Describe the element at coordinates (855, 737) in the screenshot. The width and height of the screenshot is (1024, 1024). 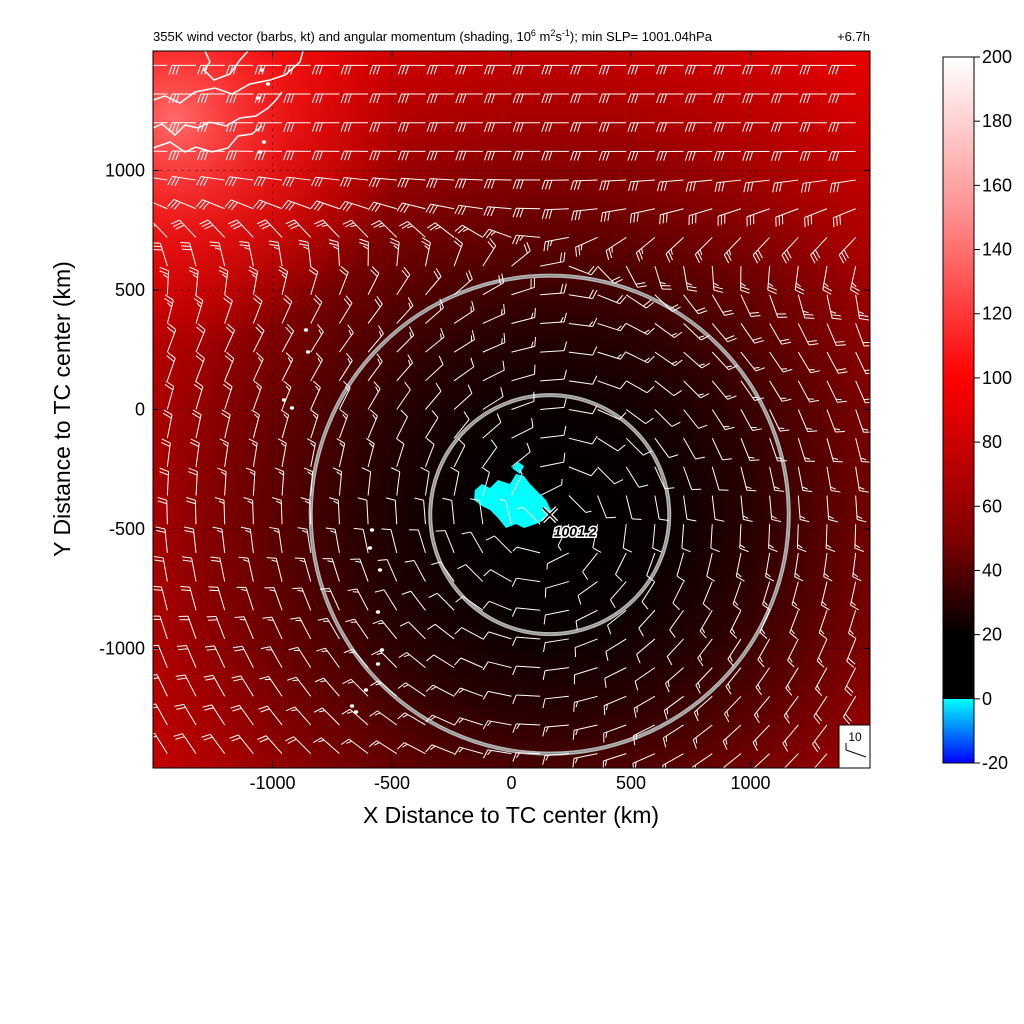
I see `reference-barb-label: 10` at that location.